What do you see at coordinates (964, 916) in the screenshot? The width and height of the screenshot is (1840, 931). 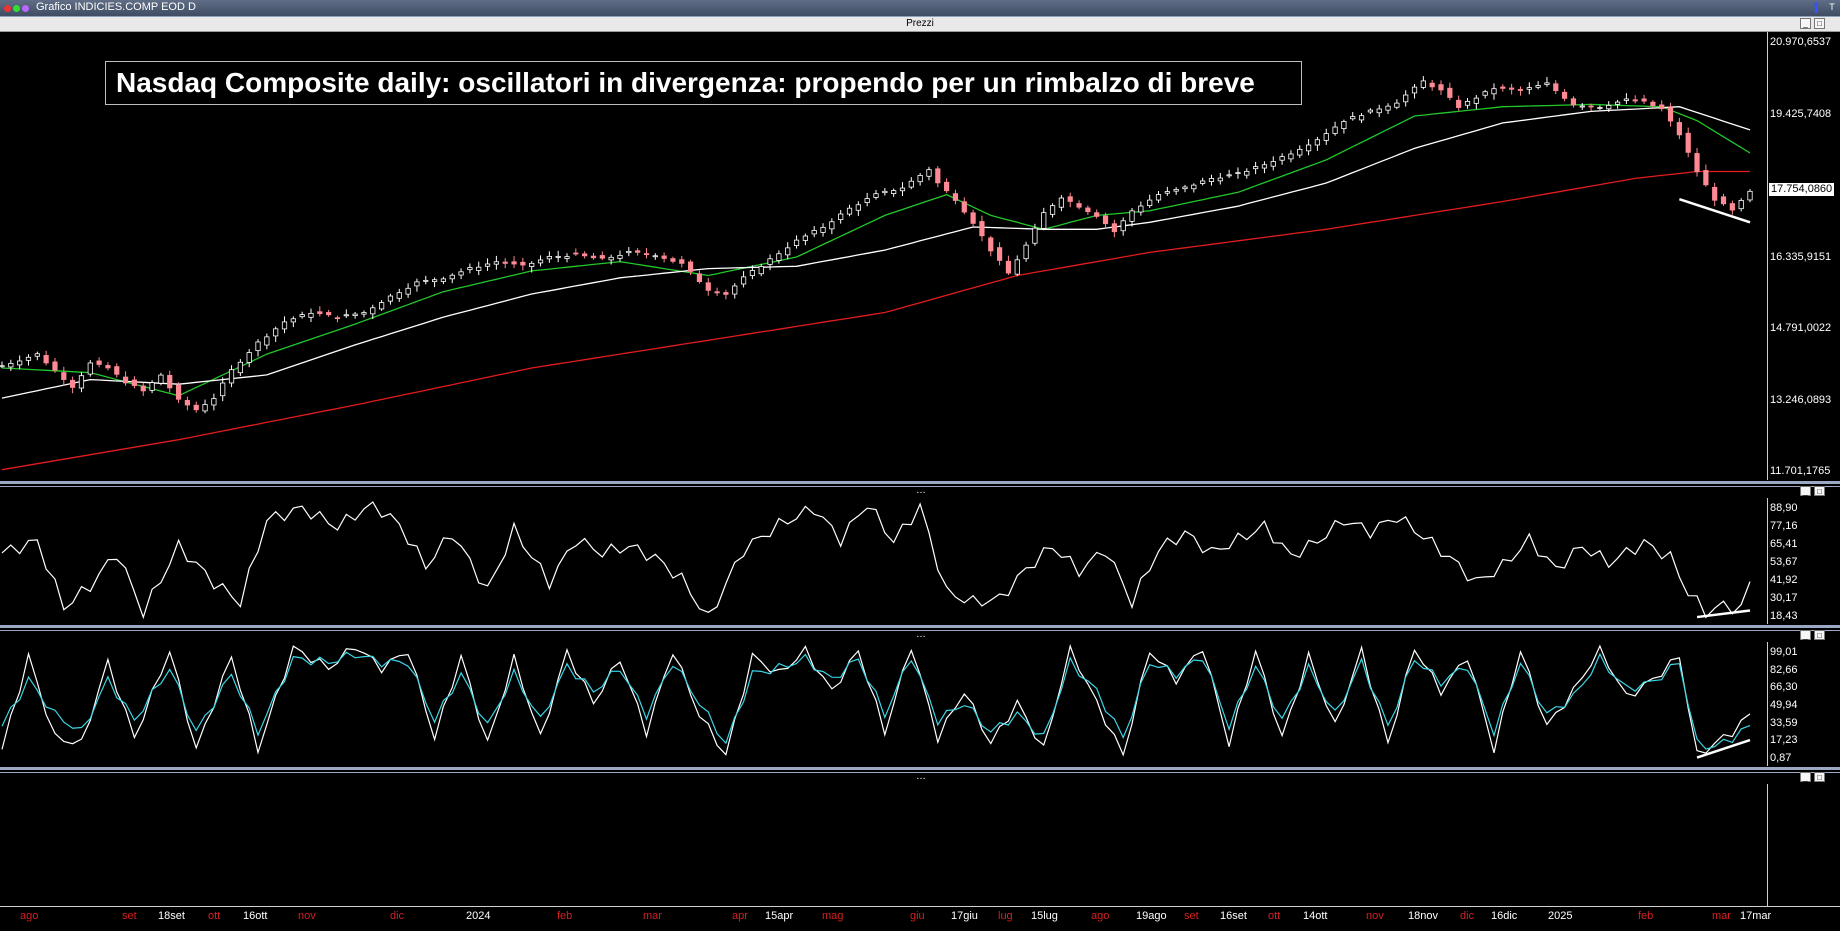 I see `x-tick-label: 17giu` at bounding box center [964, 916].